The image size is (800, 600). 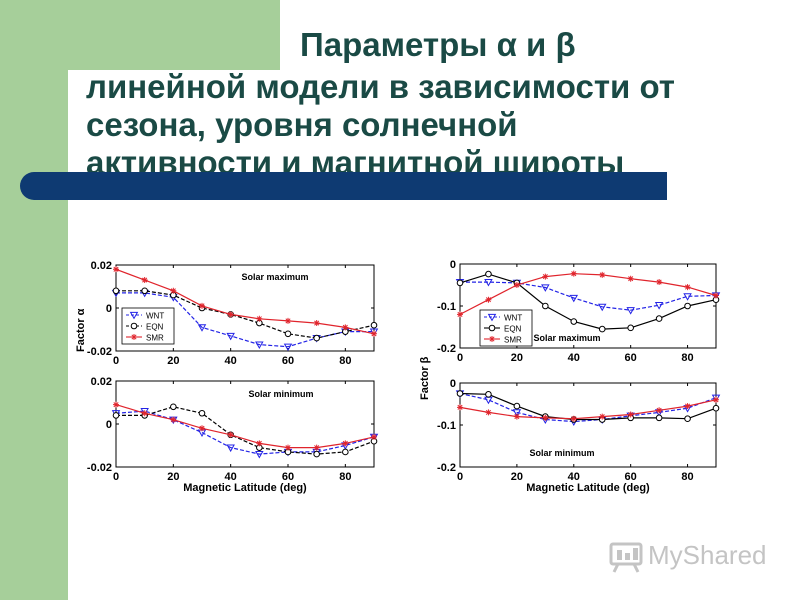 I want to click on legend-box, so click(x=148, y=326).